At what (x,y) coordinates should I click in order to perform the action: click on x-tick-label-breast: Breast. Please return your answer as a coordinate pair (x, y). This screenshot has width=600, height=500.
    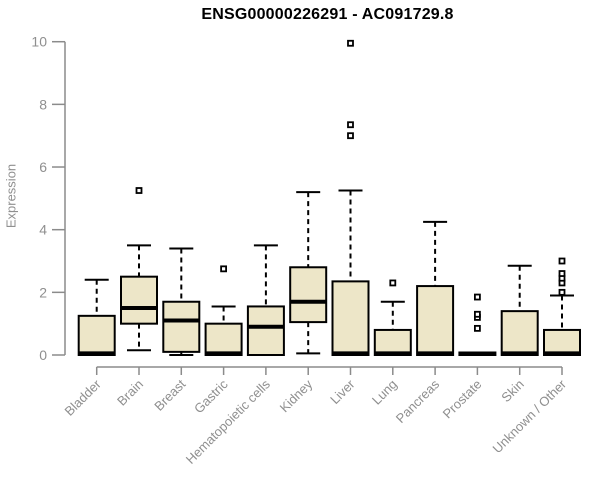
    Looking at the image, I should click on (169, 394).